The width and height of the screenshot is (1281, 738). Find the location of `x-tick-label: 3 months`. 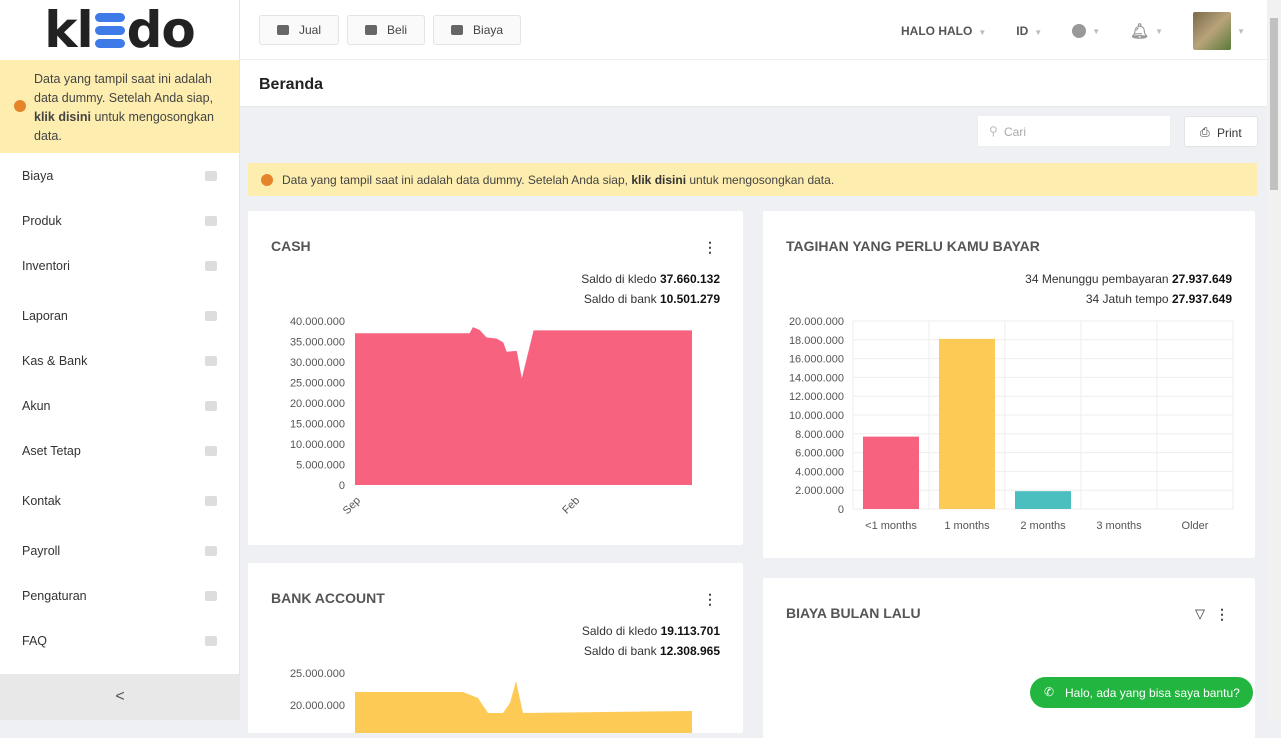

x-tick-label: 3 months is located at coordinates (1119, 526).